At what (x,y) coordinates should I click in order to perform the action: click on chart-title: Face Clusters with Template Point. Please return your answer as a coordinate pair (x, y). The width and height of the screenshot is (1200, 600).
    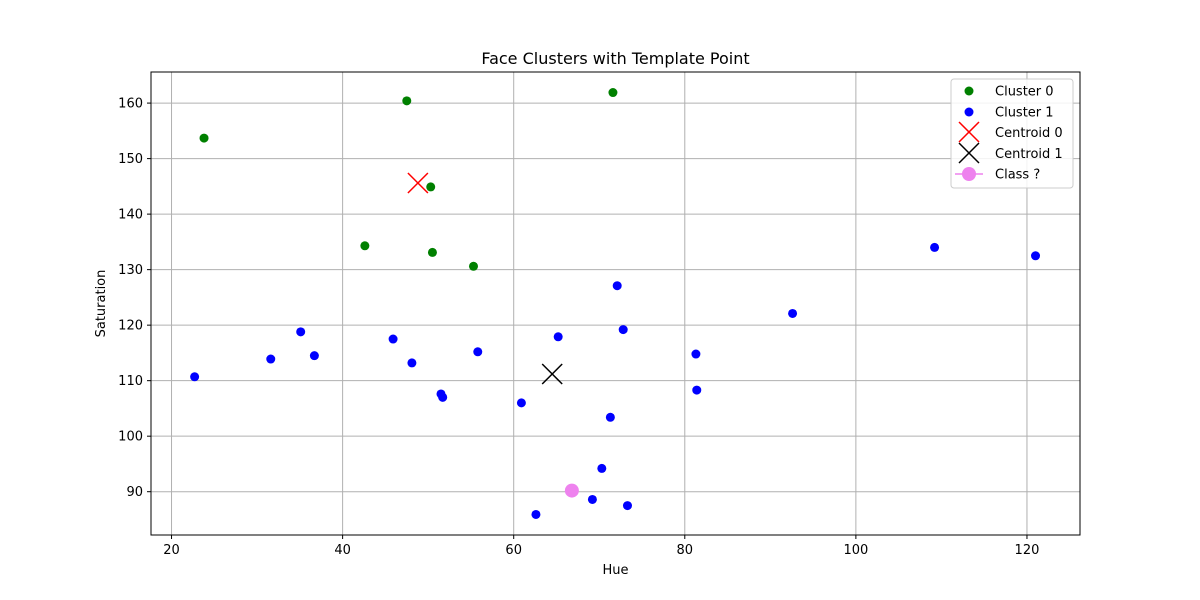
    Looking at the image, I should click on (615, 58).